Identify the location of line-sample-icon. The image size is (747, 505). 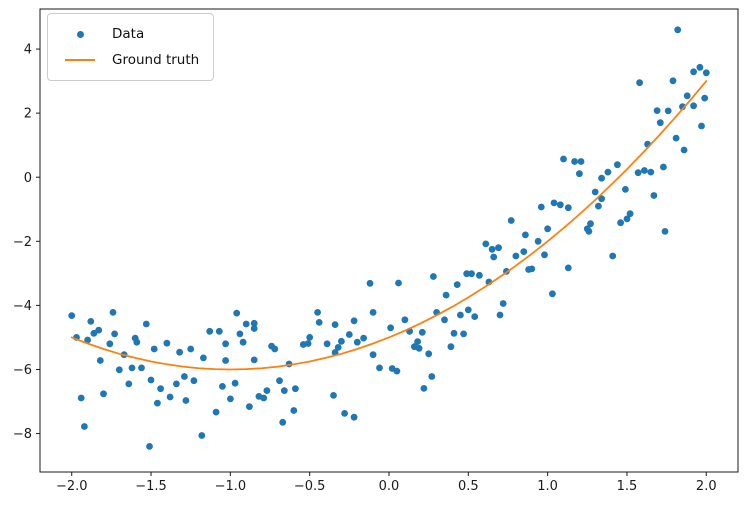
(80, 60).